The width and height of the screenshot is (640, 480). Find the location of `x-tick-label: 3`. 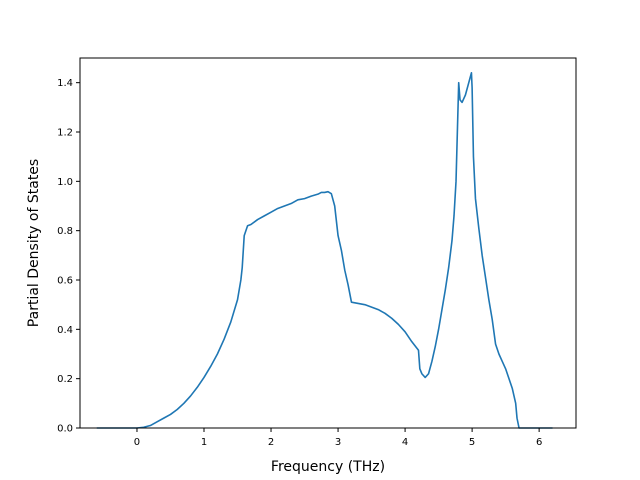

x-tick-label: 3 is located at coordinates (338, 442).